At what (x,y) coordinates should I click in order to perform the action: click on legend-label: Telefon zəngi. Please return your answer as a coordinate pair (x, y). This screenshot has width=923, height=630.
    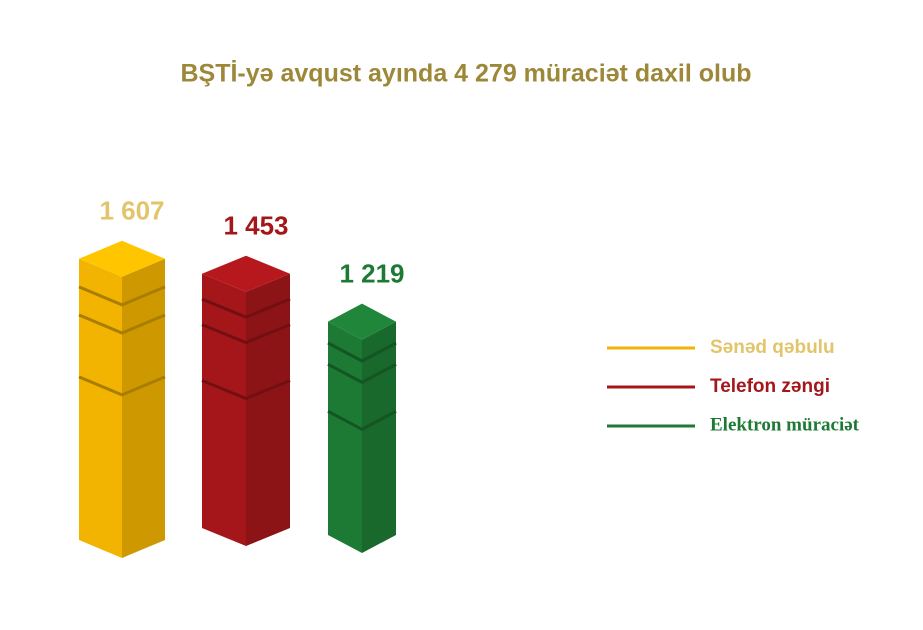
    Looking at the image, I should click on (770, 386).